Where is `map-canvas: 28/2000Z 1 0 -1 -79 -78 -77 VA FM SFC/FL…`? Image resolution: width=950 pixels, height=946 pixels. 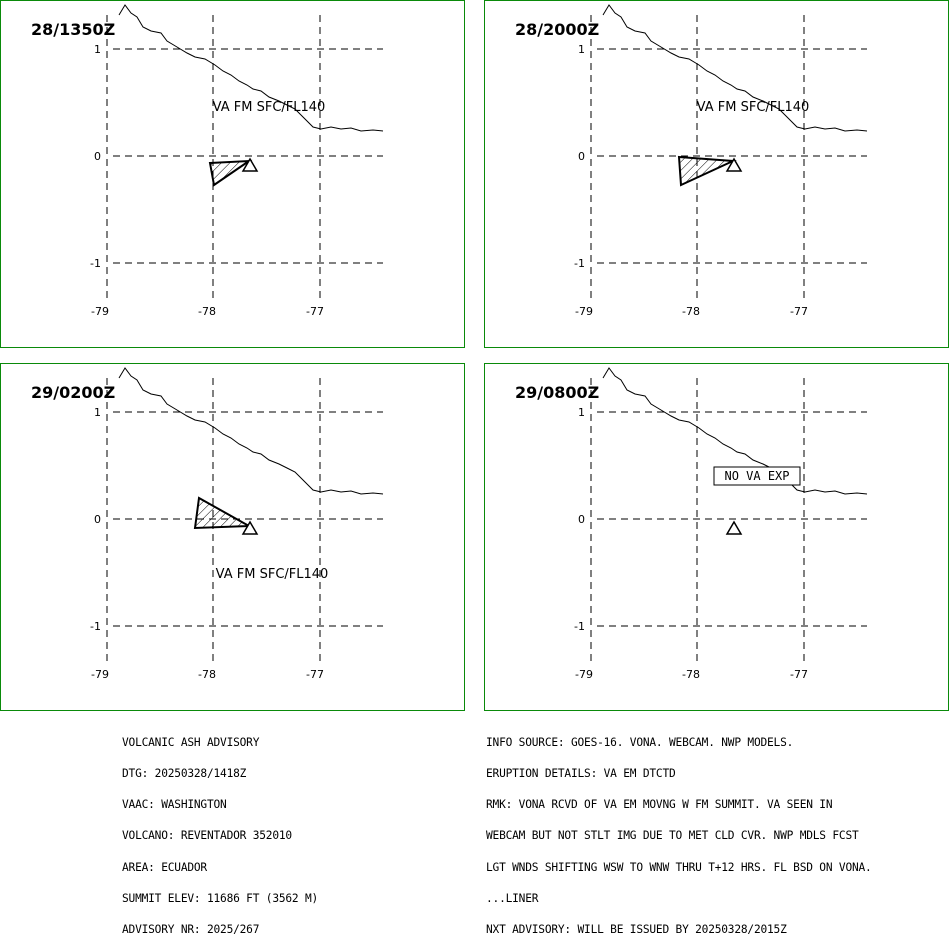
map-canvas: 28/2000Z 1 0 -1 -79 -78 -77 VA FM SFC/FL… is located at coordinates (691, 161).